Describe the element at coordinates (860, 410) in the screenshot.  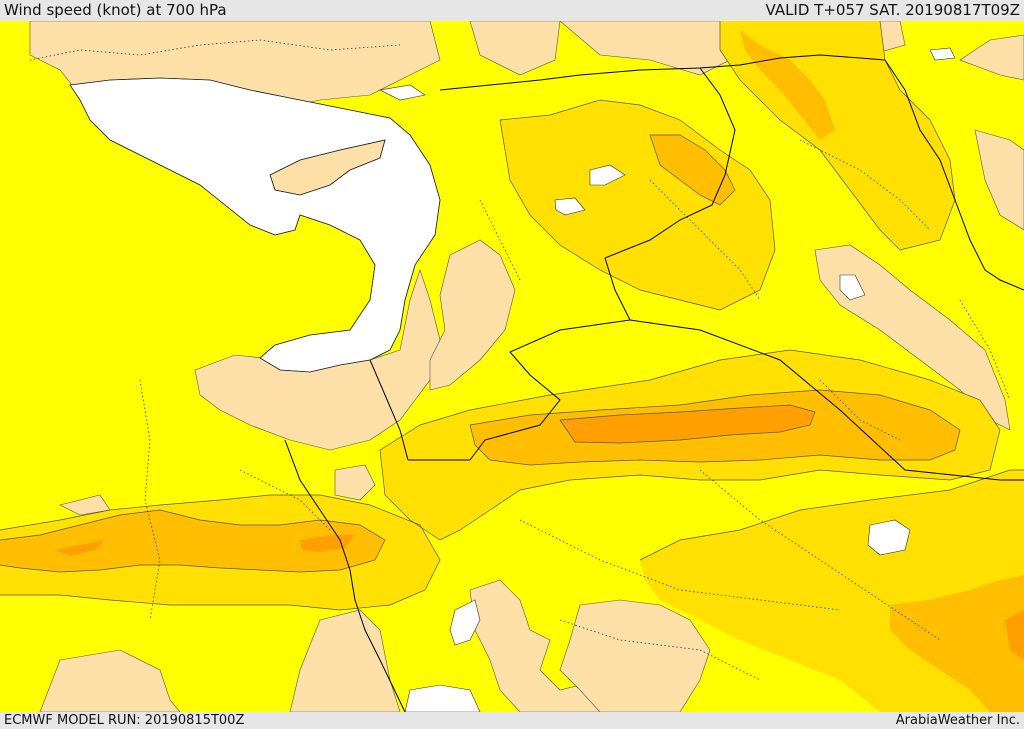
I see `province-border-arabia-central` at that location.